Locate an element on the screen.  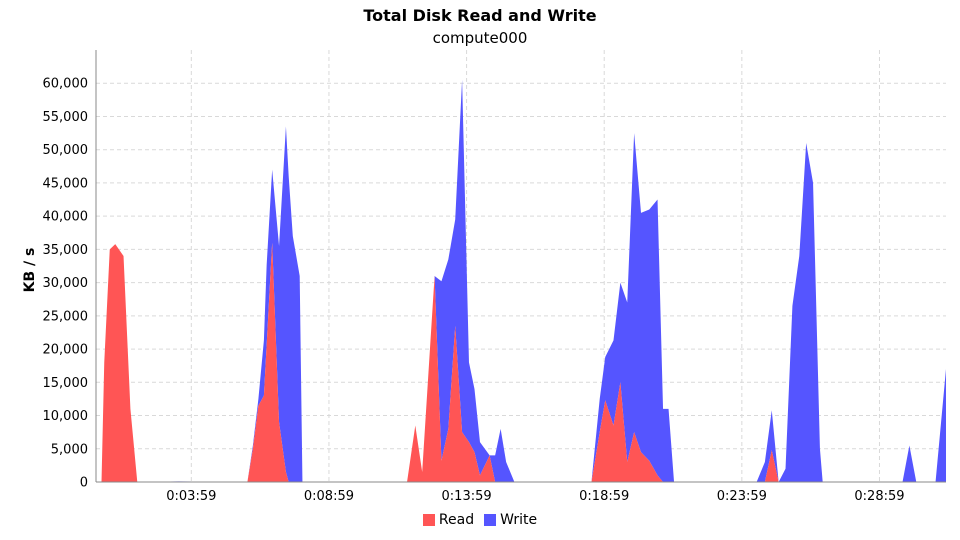
y-tick-label: 15,000 is located at coordinates (66, 383).